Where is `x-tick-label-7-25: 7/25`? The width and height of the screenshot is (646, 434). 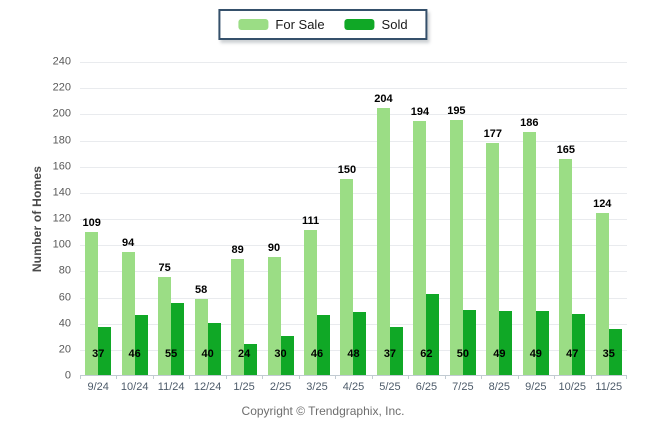 x-tick-label-7-25: 7/25 is located at coordinates (463, 387).